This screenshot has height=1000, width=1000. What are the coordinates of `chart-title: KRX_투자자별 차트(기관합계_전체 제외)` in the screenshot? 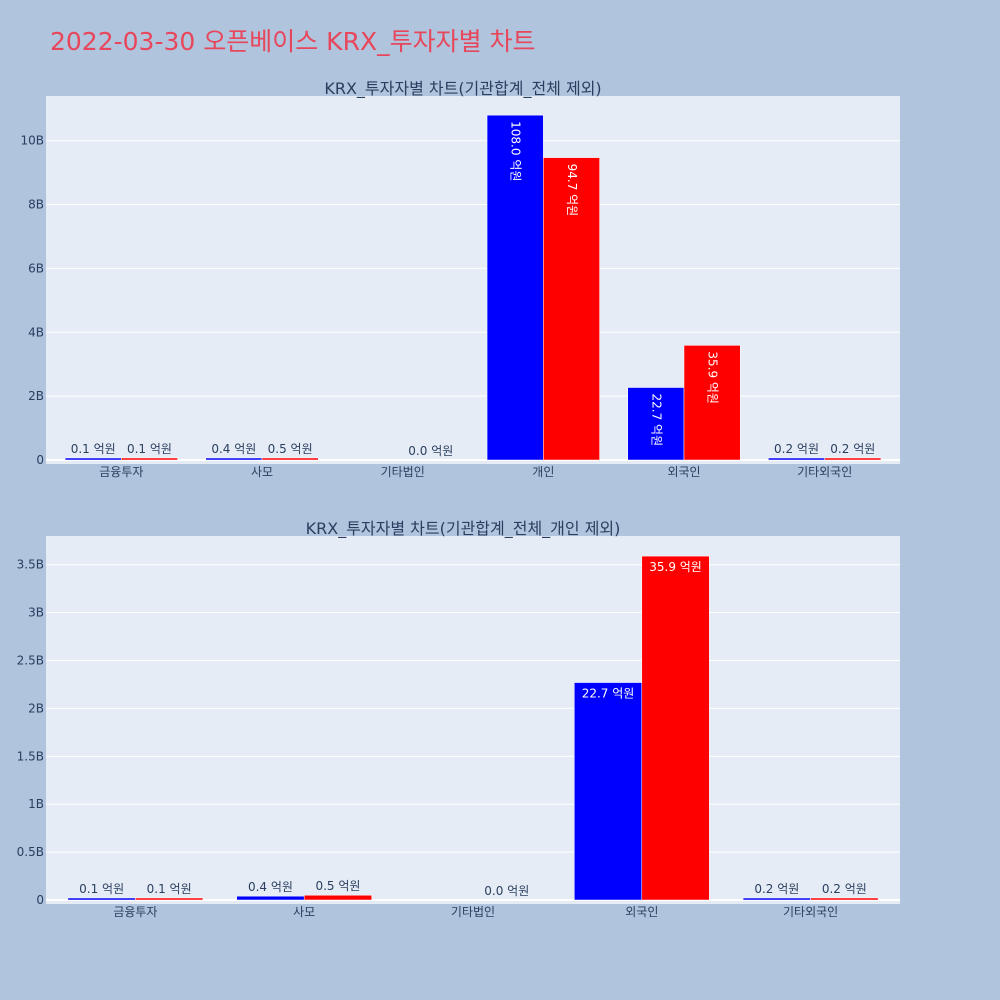 It's located at (462, 89).